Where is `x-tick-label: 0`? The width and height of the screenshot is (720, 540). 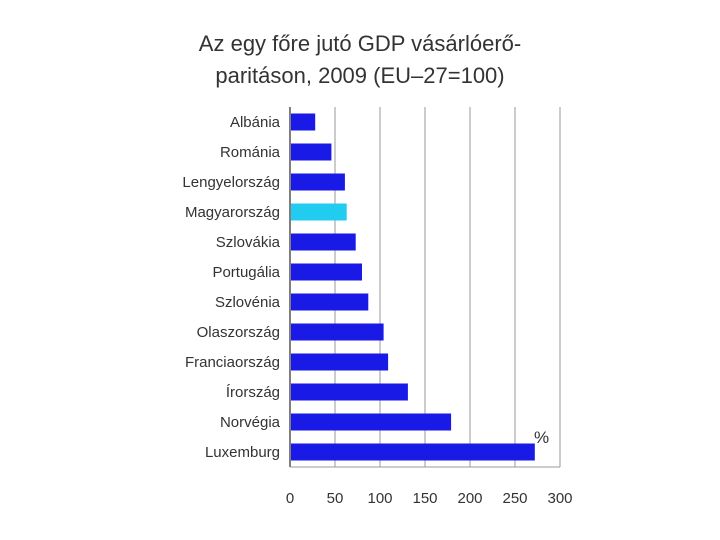
x-tick-label: 0 is located at coordinates (290, 498).